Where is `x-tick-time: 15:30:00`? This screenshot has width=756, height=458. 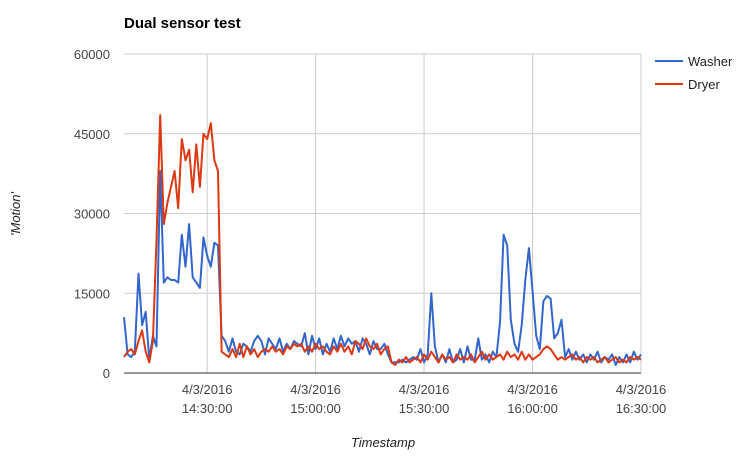 x-tick-time: 15:30:00 is located at coordinates (424, 408).